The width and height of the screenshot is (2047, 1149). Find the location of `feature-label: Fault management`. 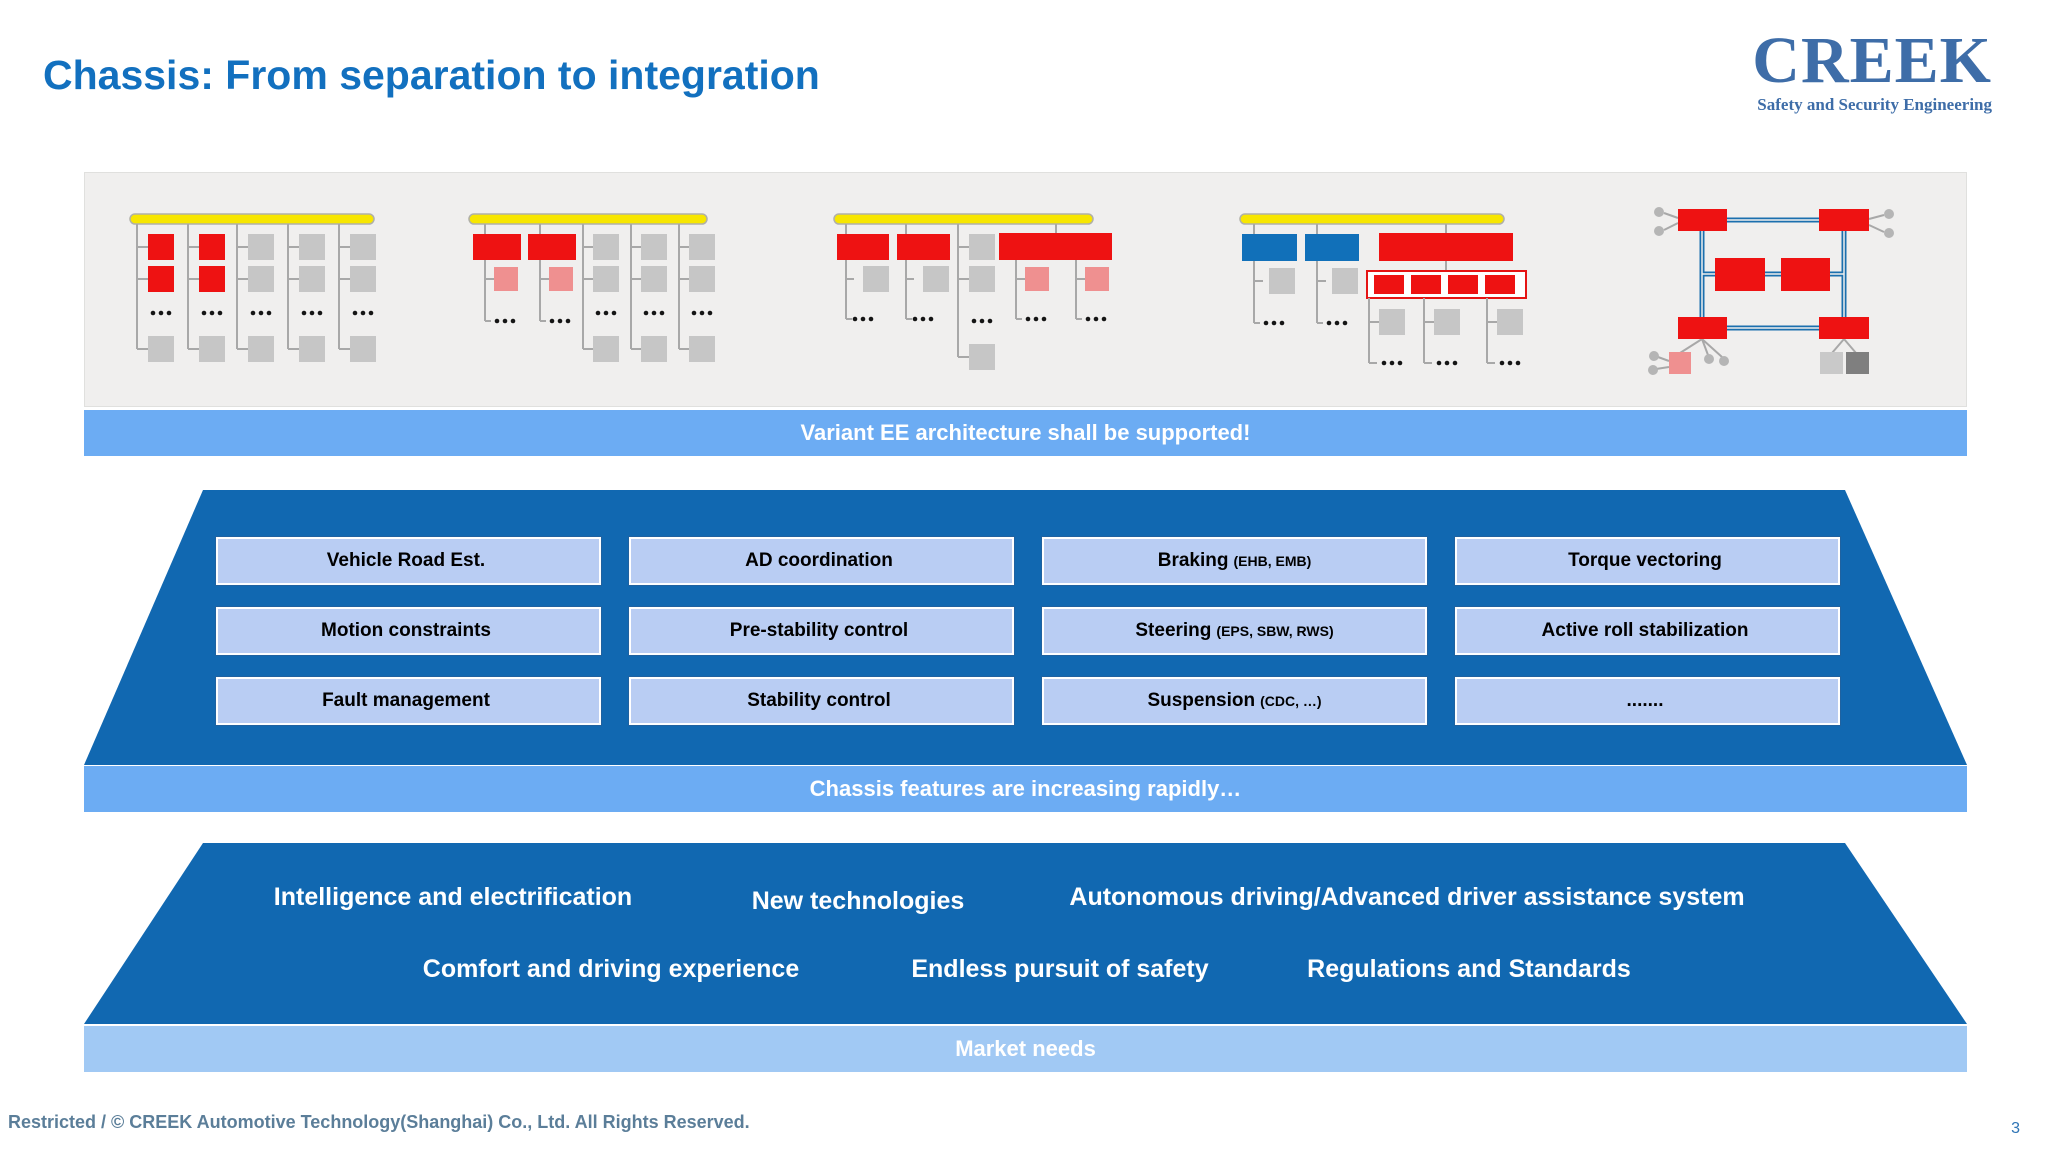

feature-label: Fault management is located at coordinates (406, 700).